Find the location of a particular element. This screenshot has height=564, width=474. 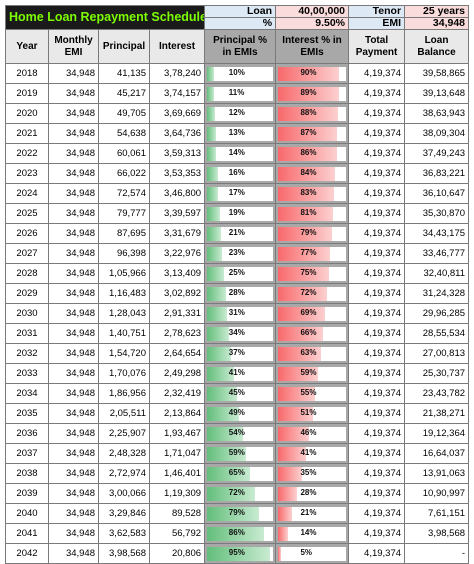

loan-balance-cell: 38,09,304 is located at coordinates (437, 133).